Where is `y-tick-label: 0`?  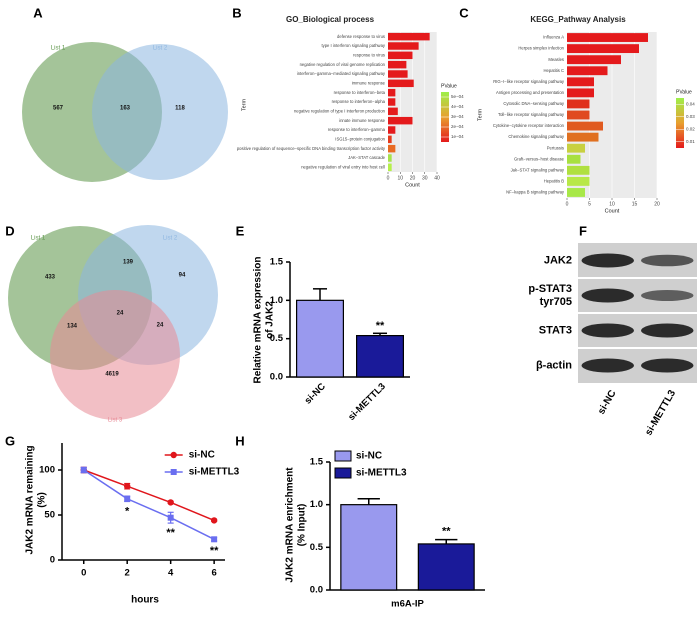 y-tick-label: 0 is located at coordinates (52, 560).